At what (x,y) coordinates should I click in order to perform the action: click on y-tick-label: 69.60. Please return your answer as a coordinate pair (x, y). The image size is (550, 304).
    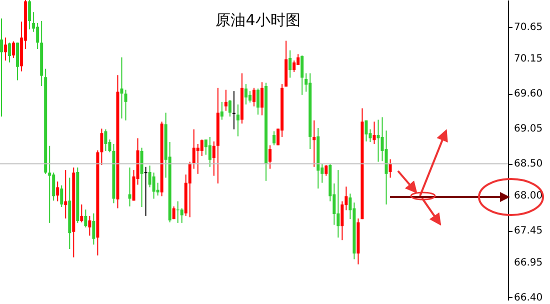
    Looking at the image, I should click on (528, 94).